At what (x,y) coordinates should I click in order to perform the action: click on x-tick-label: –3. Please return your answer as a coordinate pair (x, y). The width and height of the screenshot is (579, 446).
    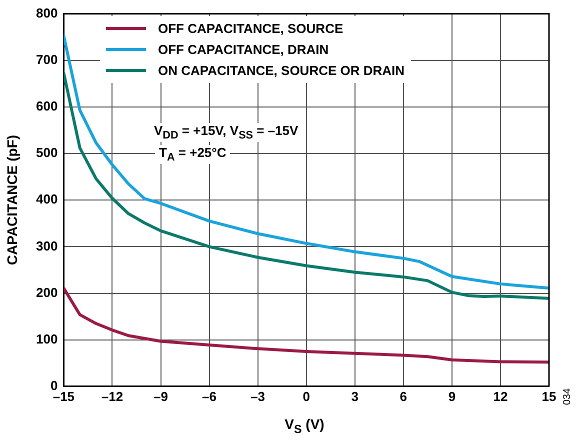
    Looking at the image, I should click on (258, 396).